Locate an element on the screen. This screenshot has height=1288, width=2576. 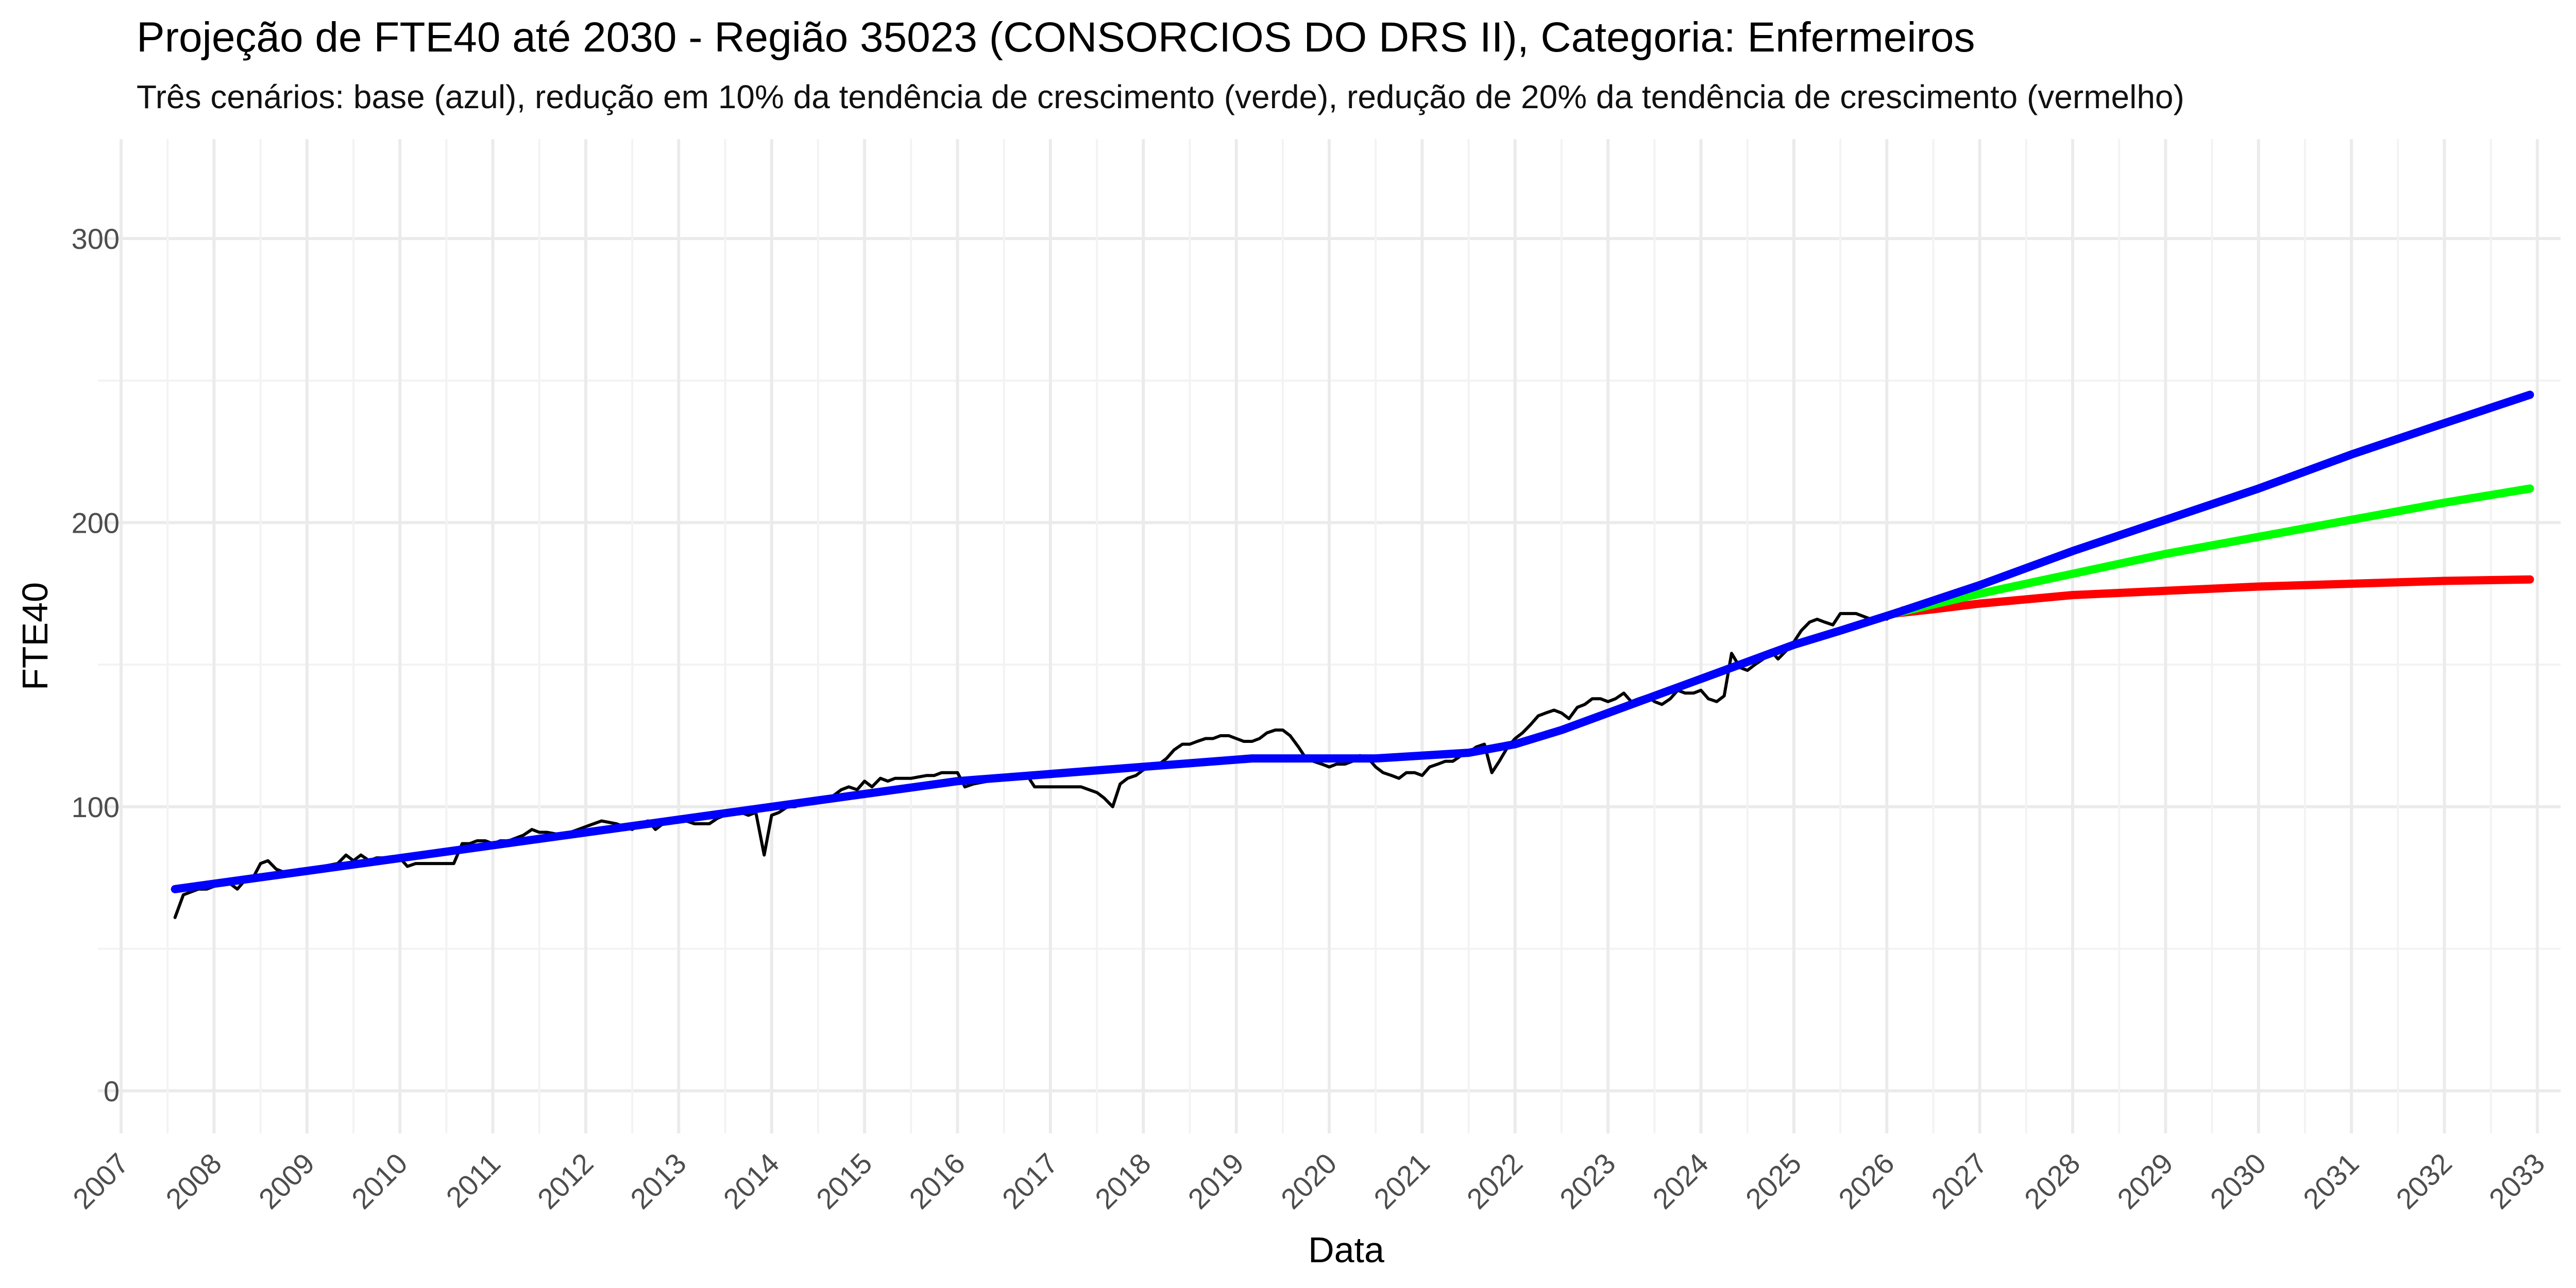
y-tick-label: 100 is located at coordinates (96, 807).